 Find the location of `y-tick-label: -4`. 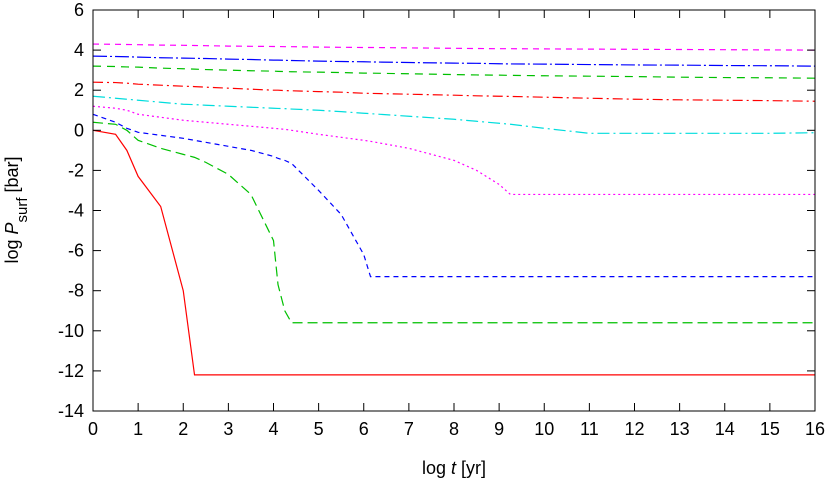

y-tick-label: -4 is located at coordinates (76, 211).